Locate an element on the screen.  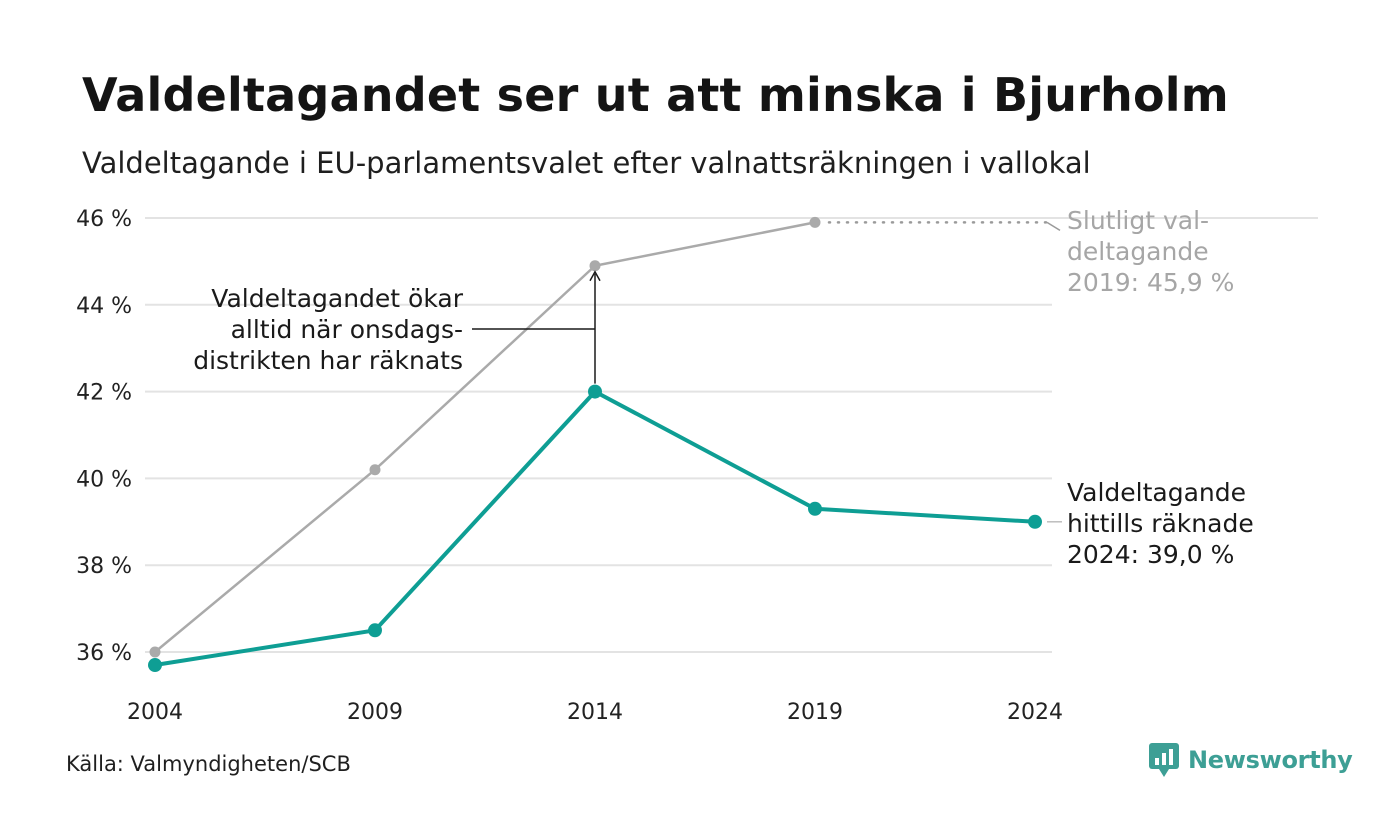
x-tick-label: 2004 is located at coordinates (155, 712).